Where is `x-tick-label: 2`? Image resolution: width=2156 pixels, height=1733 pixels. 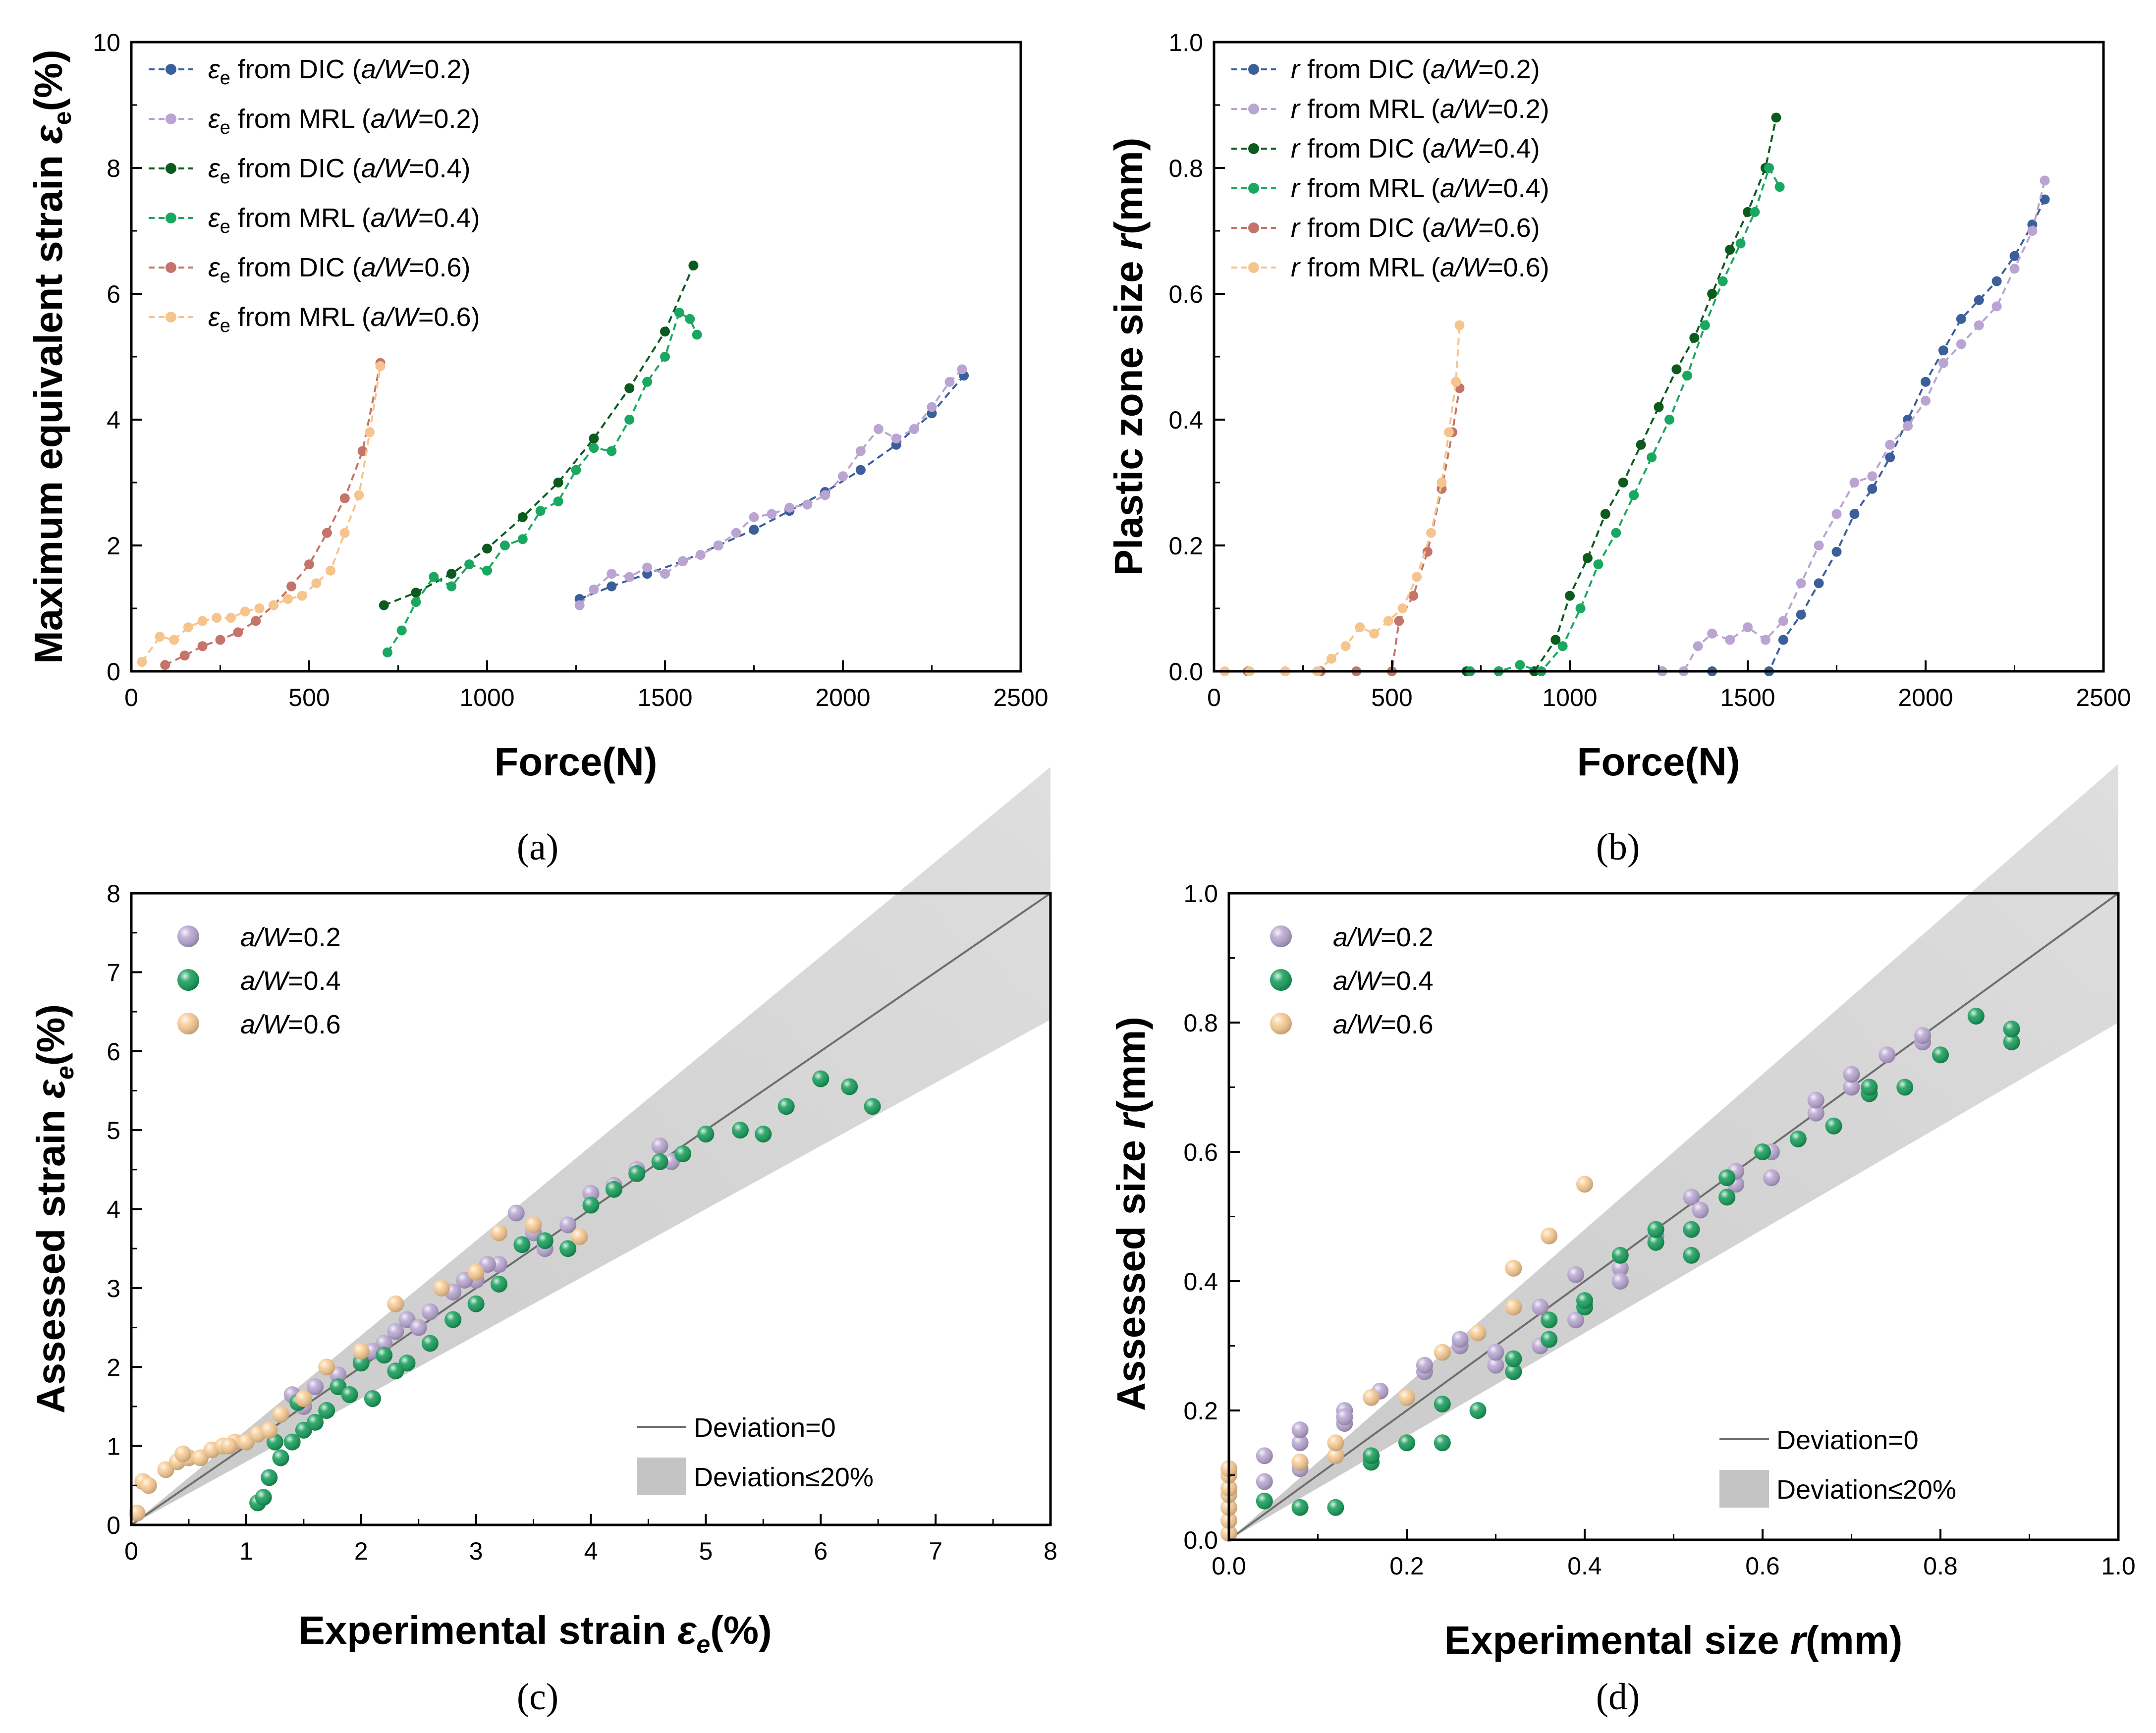
x-tick-label: 2 is located at coordinates (361, 1551).